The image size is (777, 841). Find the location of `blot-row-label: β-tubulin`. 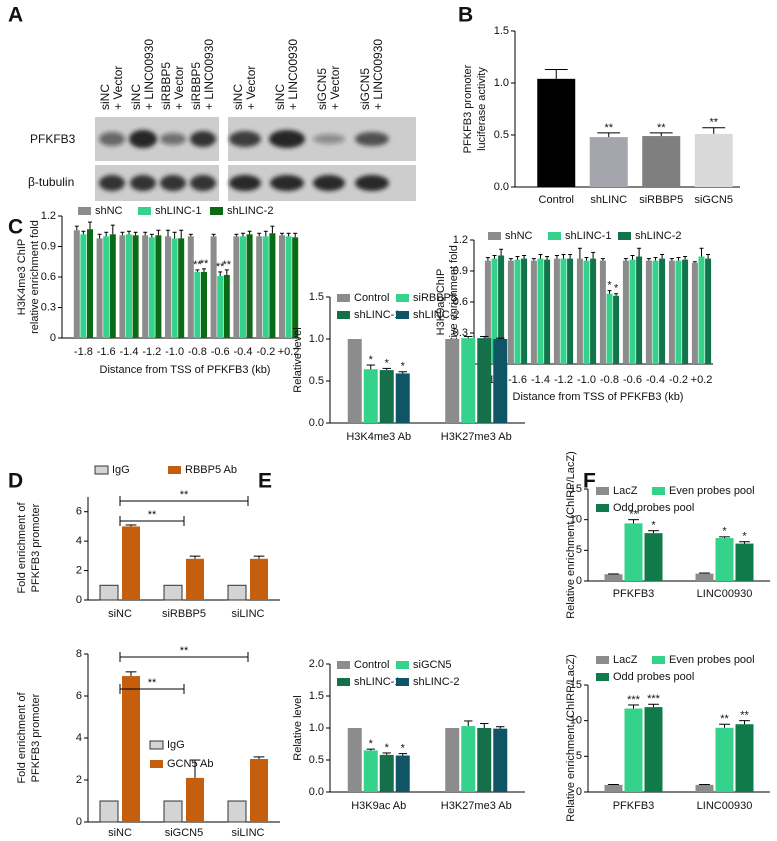

blot-row-label: β-tubulin is located at coordinates (51, 182).